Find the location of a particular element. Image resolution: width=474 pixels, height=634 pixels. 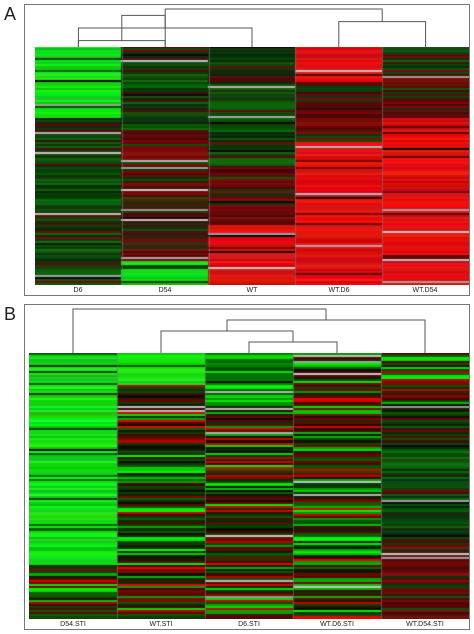

panel-b-col-label-4: WT.D6.STI is located at coordinates (337, 624).